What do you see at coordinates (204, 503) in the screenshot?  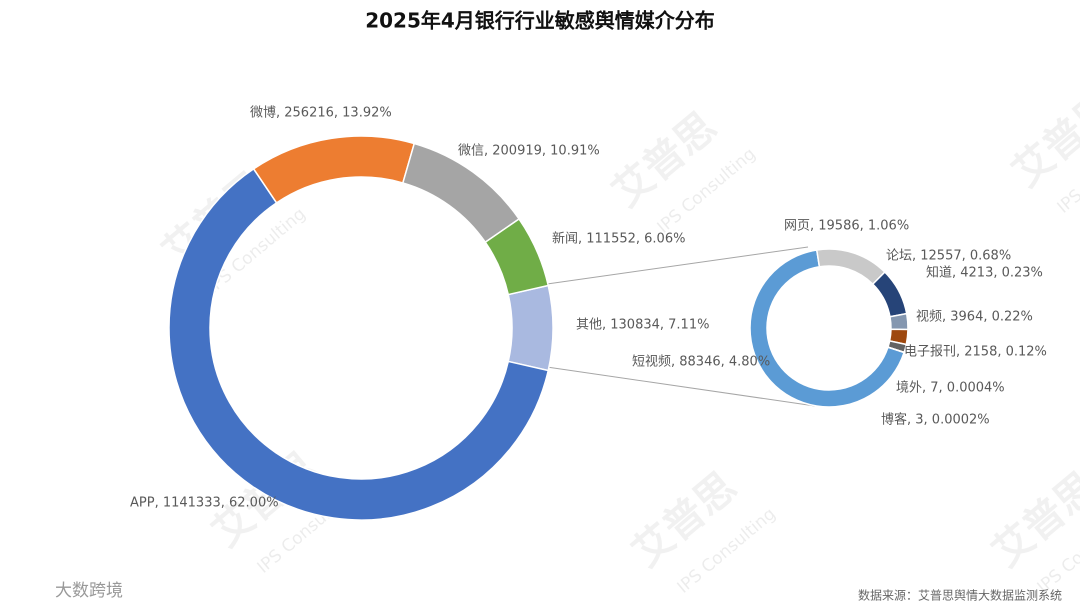 I see `data-label: APP, 1141333, 62.00%` at bounding box center [204, 503].